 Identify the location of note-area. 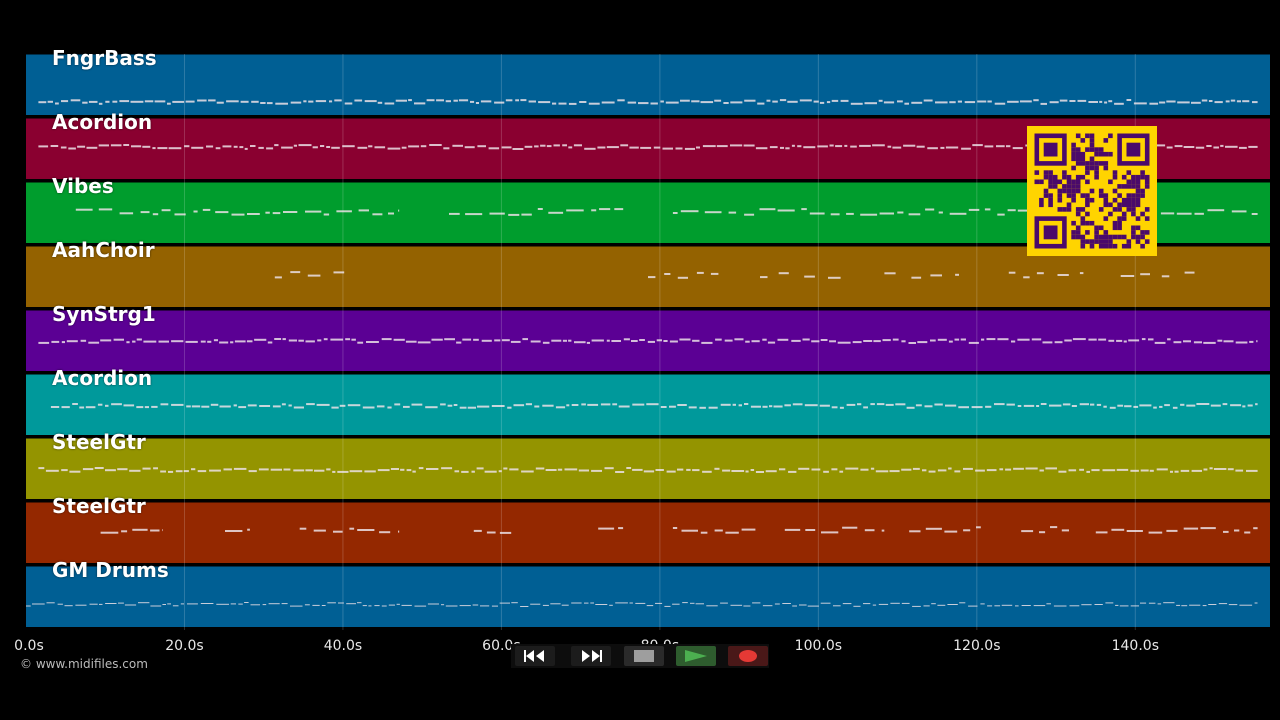
(648, 277).